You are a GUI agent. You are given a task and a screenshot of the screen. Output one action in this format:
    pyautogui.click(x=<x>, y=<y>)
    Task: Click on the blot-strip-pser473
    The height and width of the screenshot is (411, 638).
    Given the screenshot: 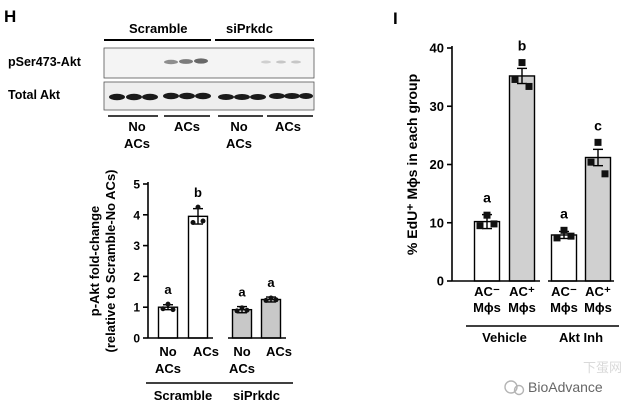 What is the action you would take?
    pyautogui.click(x=209, y=63)
    